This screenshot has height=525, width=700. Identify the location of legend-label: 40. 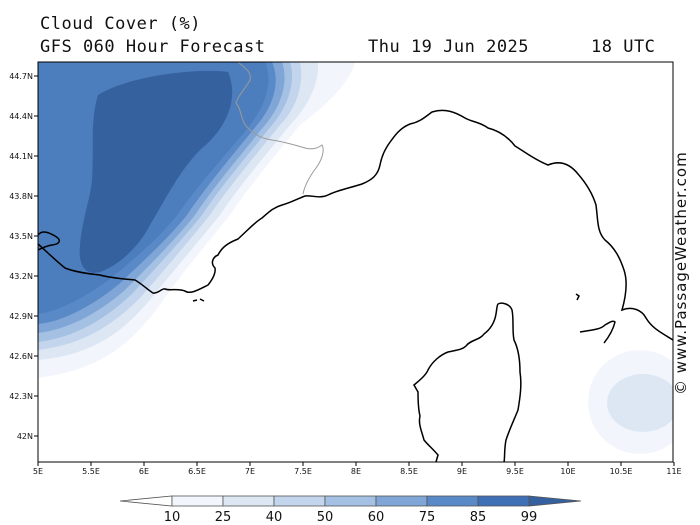
(274, 517).